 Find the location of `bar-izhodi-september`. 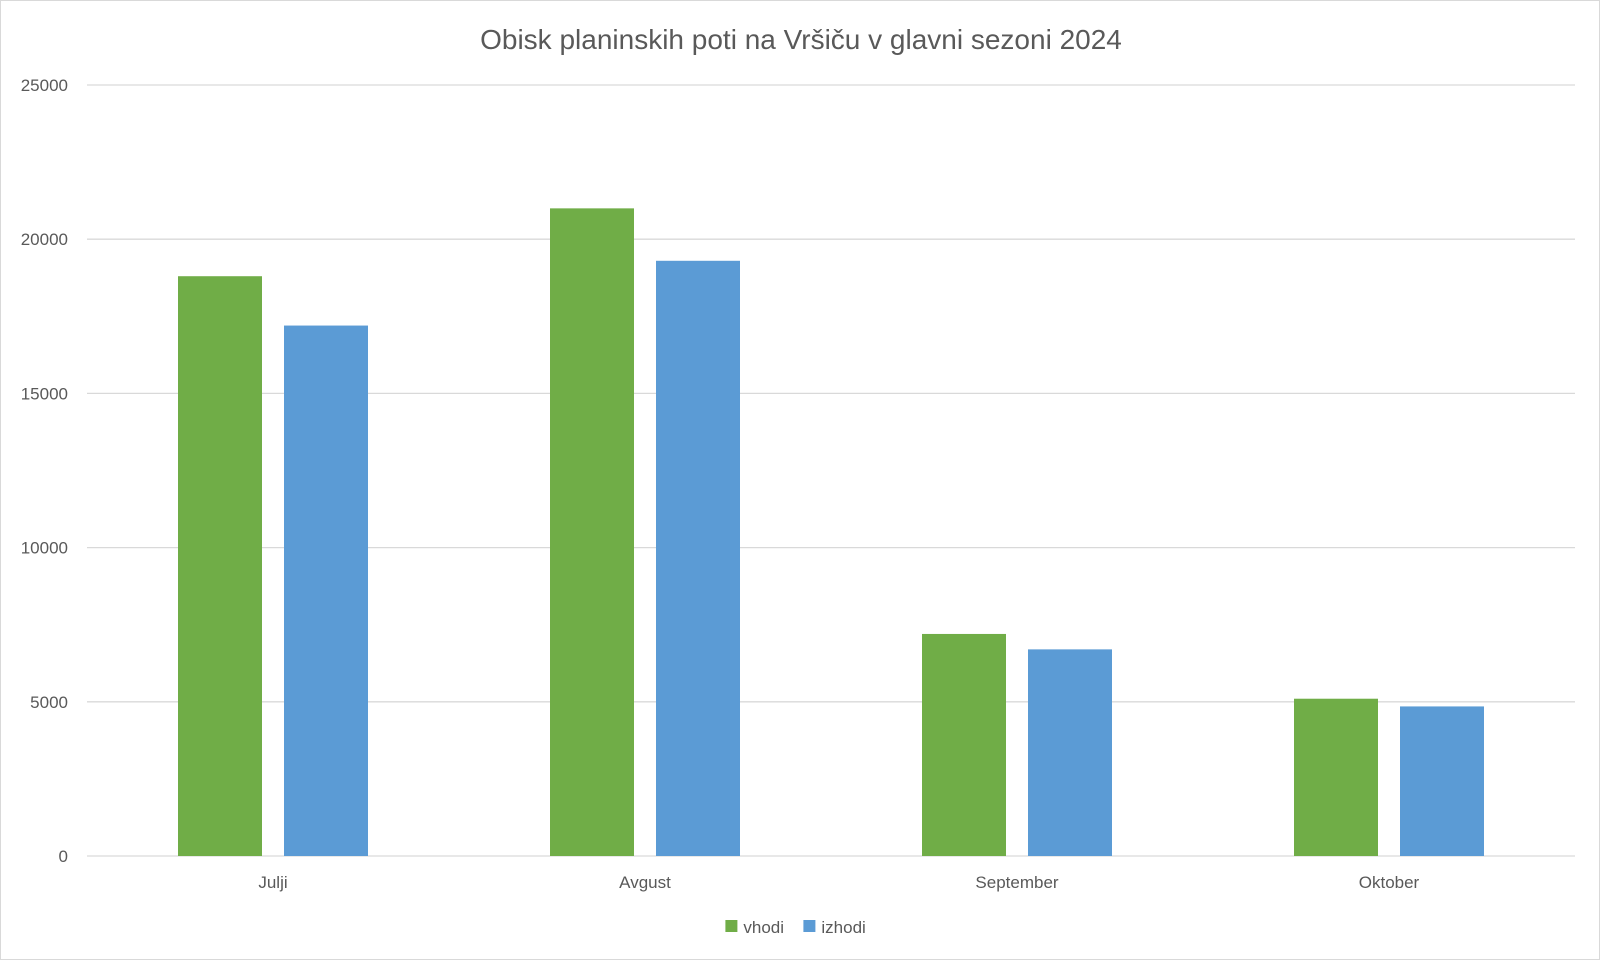

bar-izhodi-september is located at coordinates (1070, 752).